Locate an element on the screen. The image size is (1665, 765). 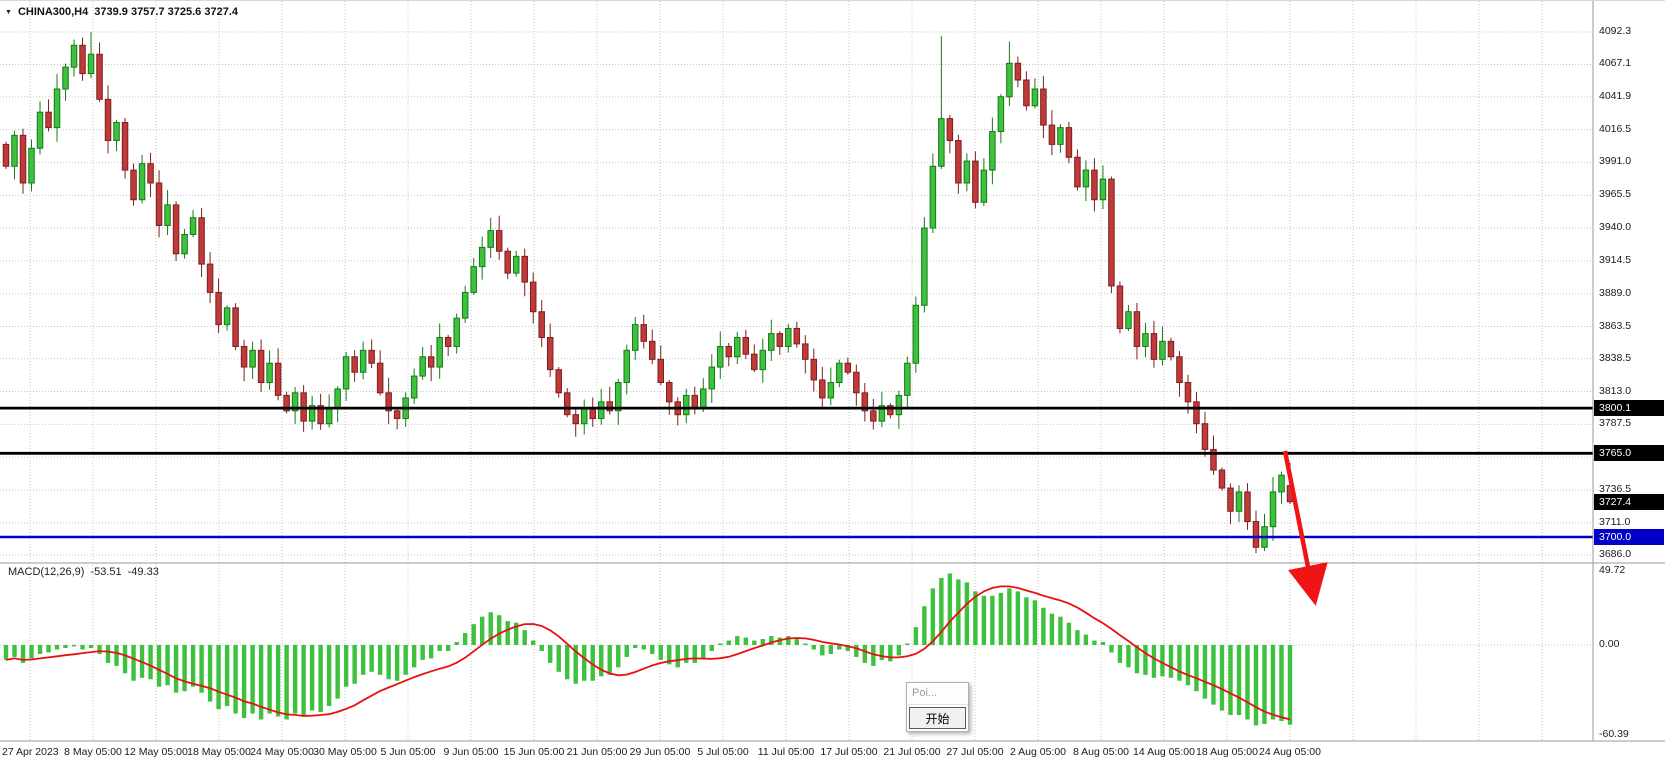
macd-tick-label: -60.39 is located at coordinates (1614, 733).